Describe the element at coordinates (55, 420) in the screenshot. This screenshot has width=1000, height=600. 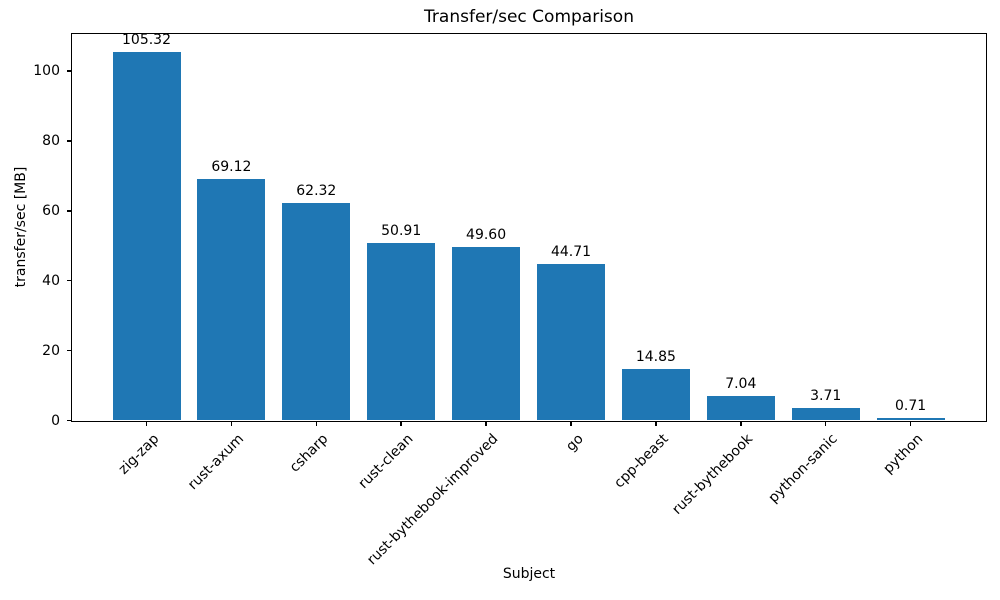
I see `y-tick-label: 0` at that location.